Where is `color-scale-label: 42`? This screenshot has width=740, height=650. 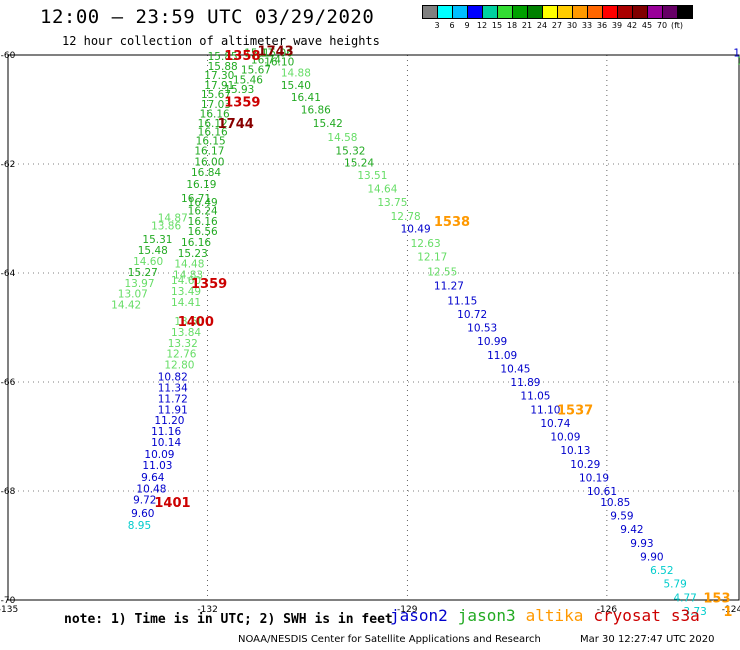 color-scale-label: 42 is located at coordinates (632, 25).